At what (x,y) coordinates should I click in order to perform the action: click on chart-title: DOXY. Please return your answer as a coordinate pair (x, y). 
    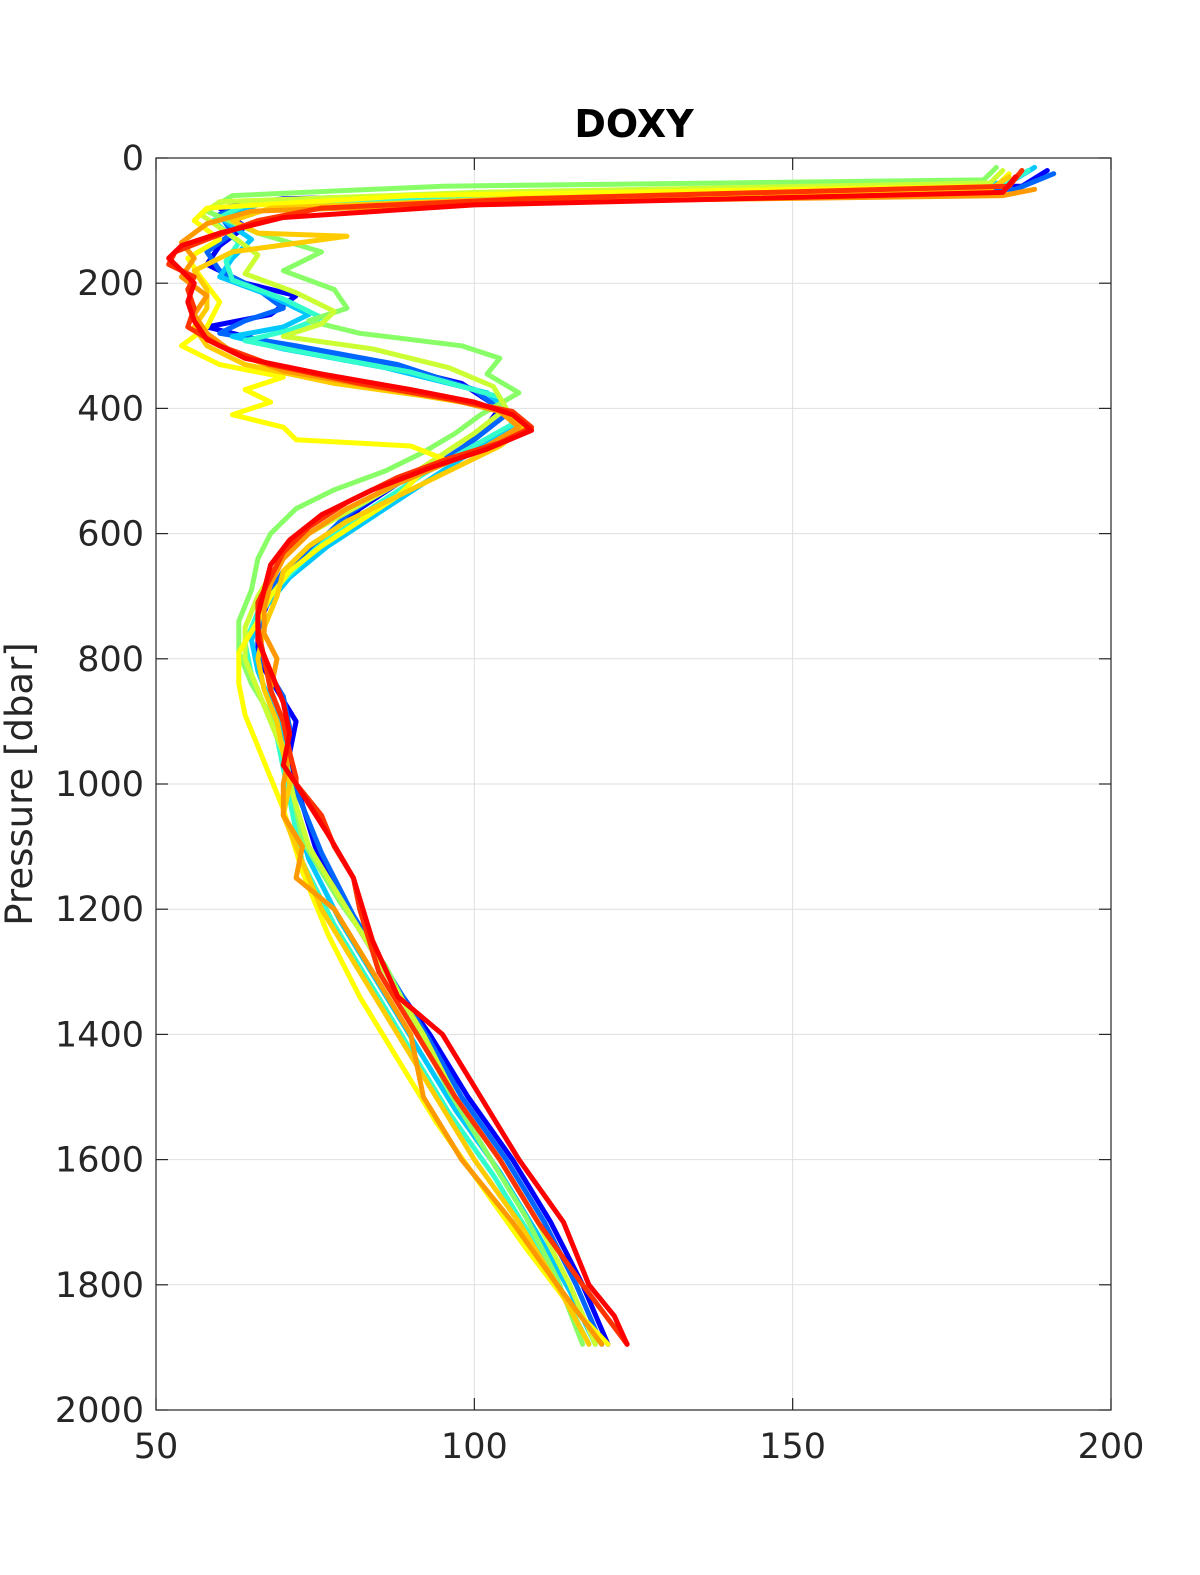
    Looking at the image, I should click on (634, 124).